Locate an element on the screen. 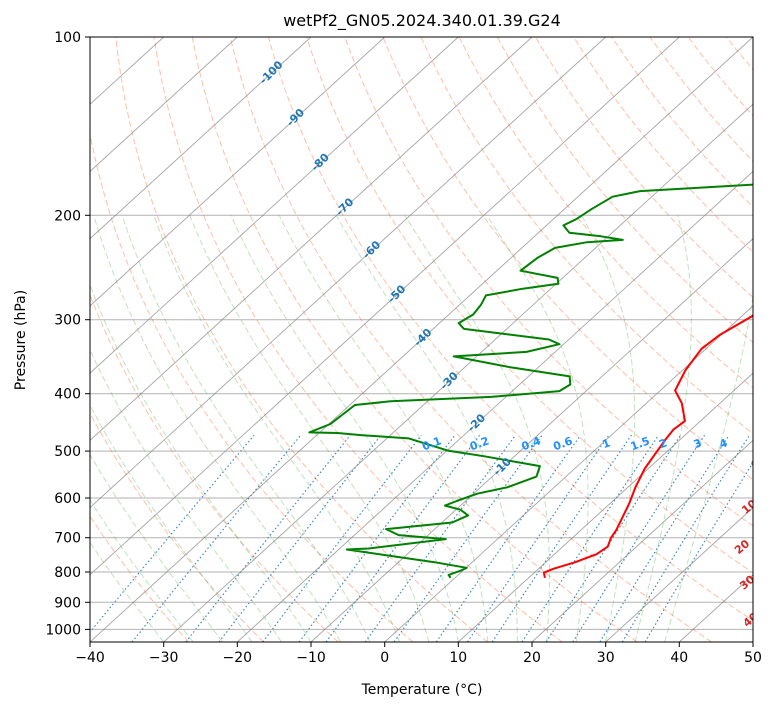 This screenshot has width=775, height=708. mixing-ratio-label: 0.4 is located at coordinates (531, 443).